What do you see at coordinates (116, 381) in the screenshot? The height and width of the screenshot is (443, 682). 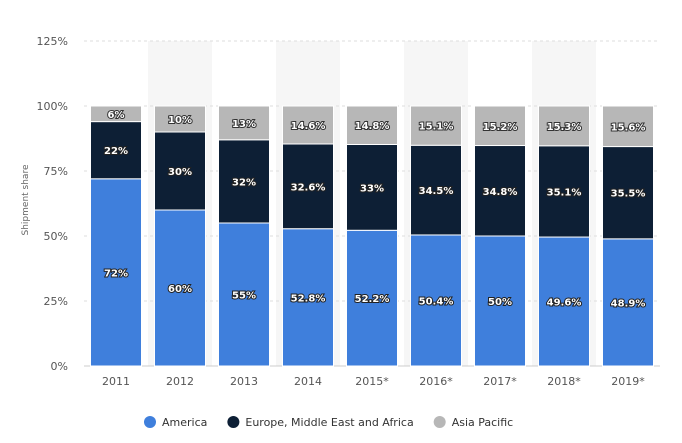 I see `x-tick-label: 2011` at bounding box center [116, 381].